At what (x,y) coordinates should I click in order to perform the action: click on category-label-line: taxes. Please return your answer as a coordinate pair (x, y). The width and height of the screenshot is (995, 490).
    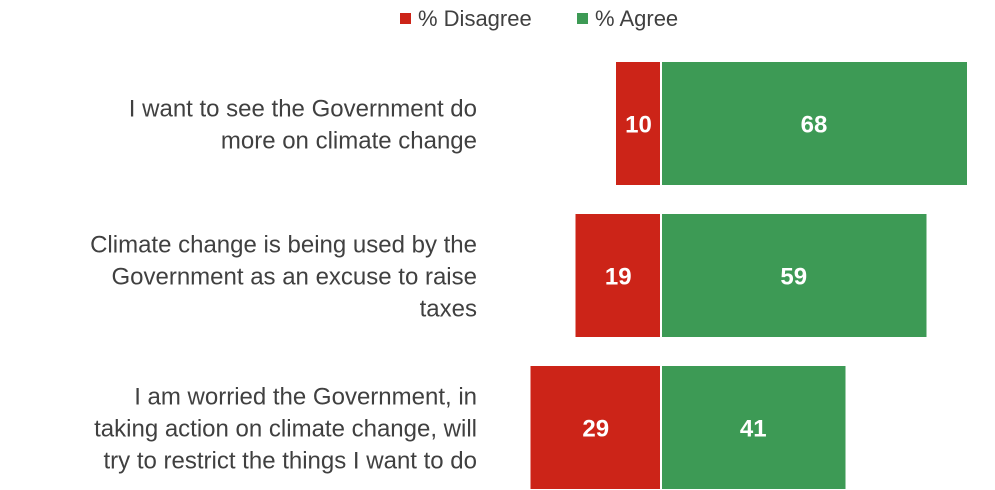
    Looking at the image, I should click on (448, 309).